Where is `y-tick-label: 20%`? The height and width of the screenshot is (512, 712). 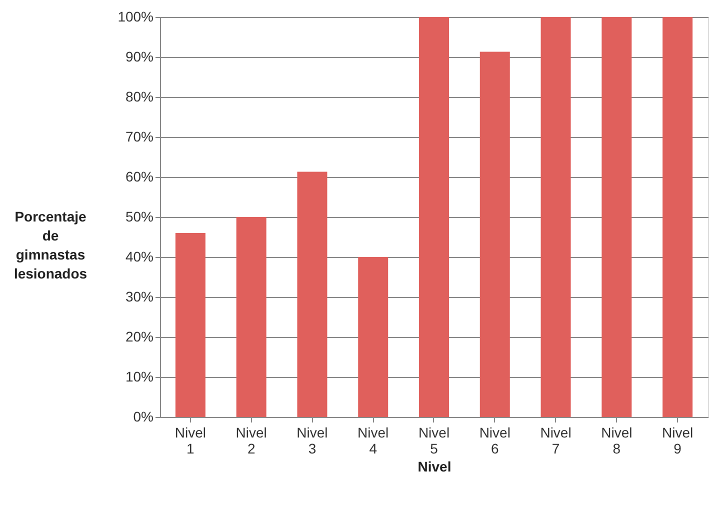
y-tick-label: 20% is located at coordinates (139, 336).